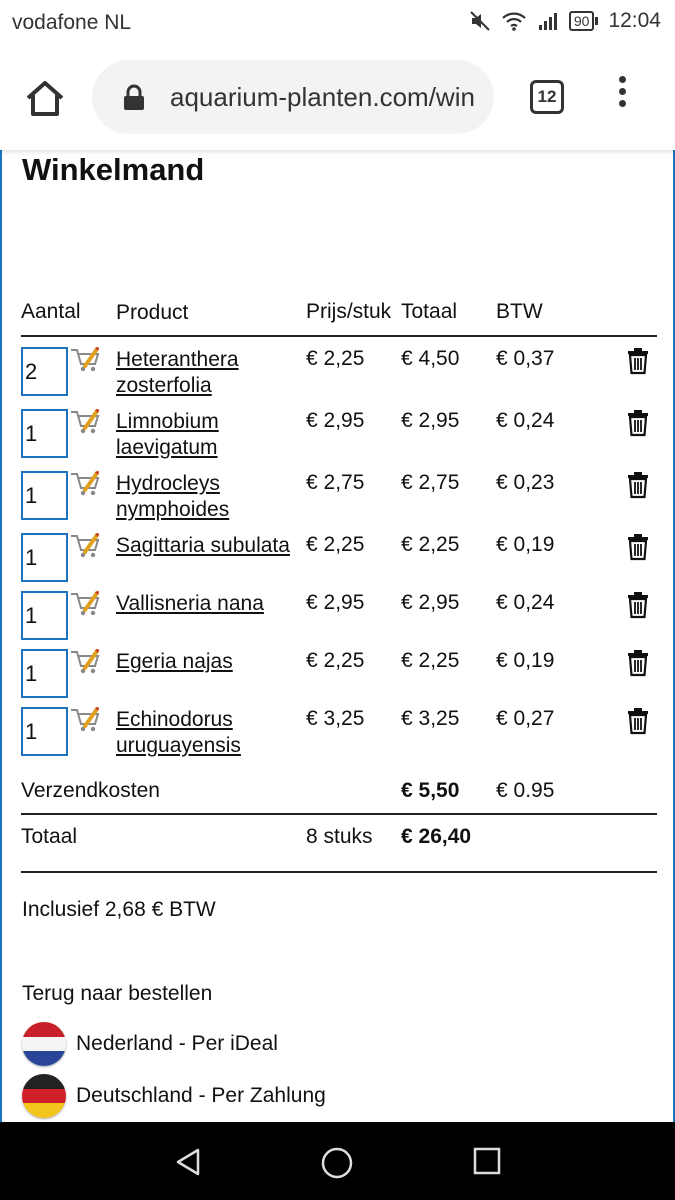 This screenshot has height=1200, width=675. I want to click on product-name-line1: Heteranthera, so click(177, 359).